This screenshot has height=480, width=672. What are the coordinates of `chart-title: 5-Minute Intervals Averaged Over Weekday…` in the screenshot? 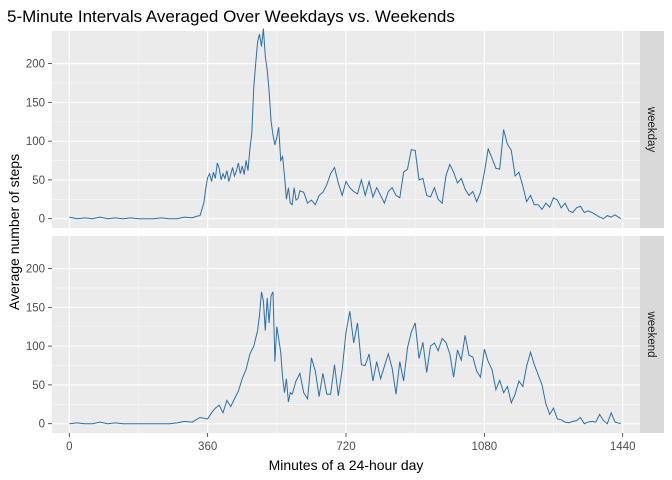 It's located at (231, 16).